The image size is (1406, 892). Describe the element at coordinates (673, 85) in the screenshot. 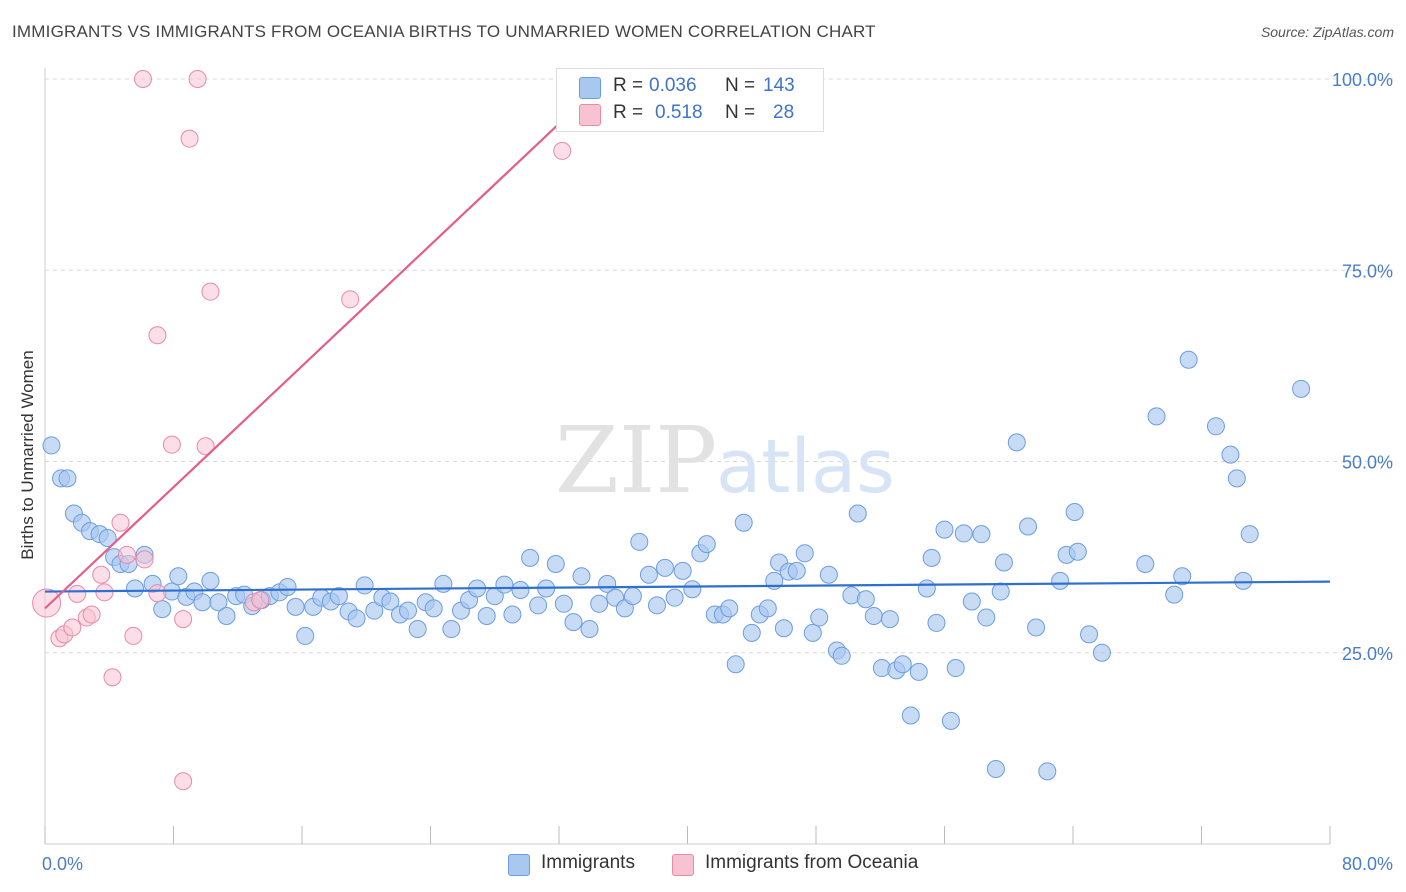

I see `legend-r-value: 0.036` at that location.